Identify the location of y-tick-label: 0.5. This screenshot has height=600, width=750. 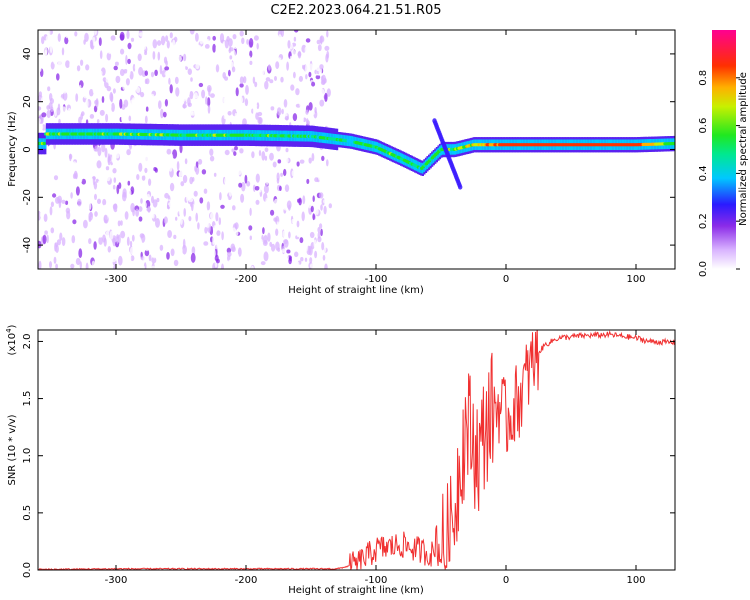
(27, 513).